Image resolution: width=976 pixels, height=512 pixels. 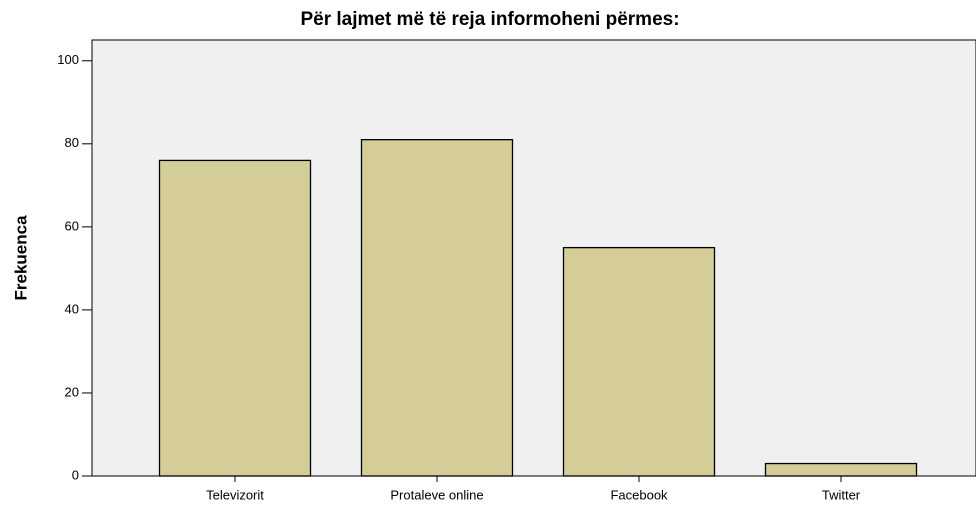 I want to click on y-tick-label: 80, so click(x=72, y=142).